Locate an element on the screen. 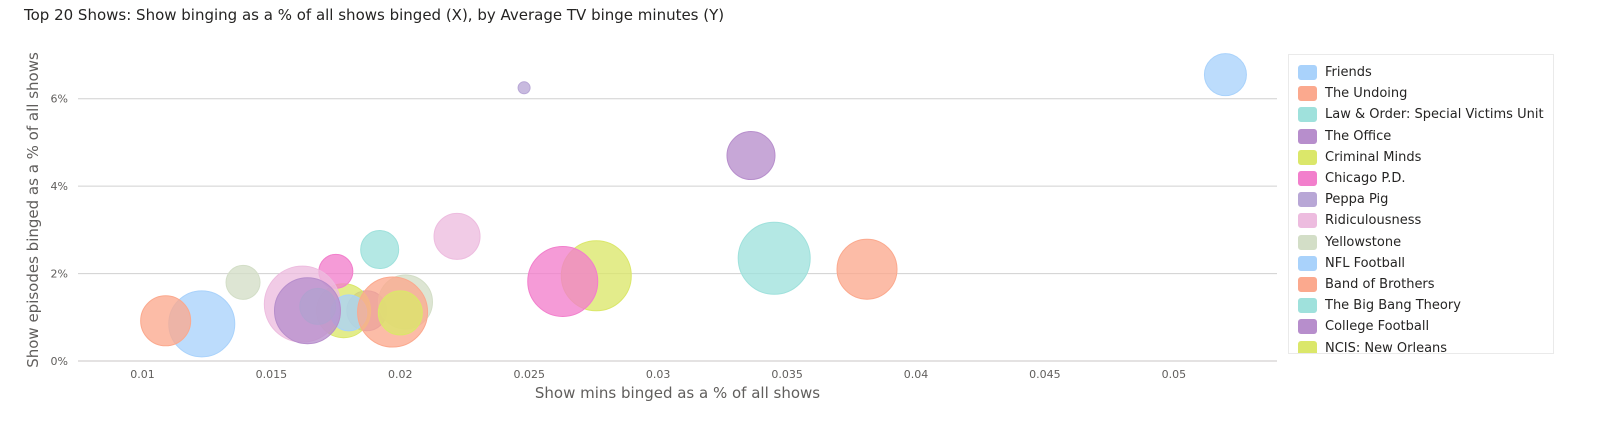 This screenshot has width=1600, height=438. bubble-friends is located at coordinates (1225, 75).